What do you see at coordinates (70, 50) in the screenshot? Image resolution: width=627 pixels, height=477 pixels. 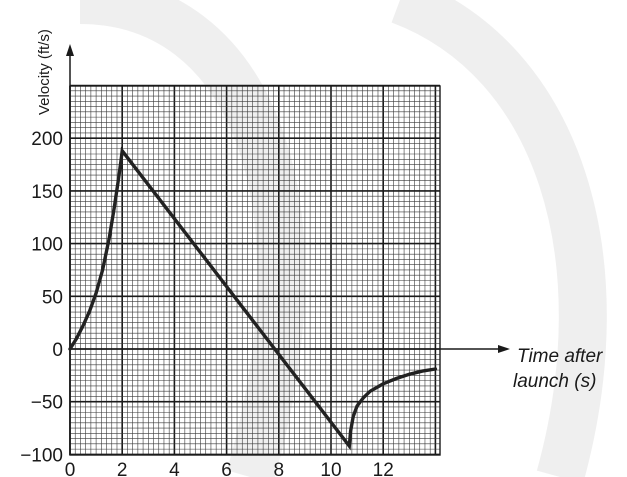 I see `y-axis-arrow-icon` at bounding box center [70, 50].